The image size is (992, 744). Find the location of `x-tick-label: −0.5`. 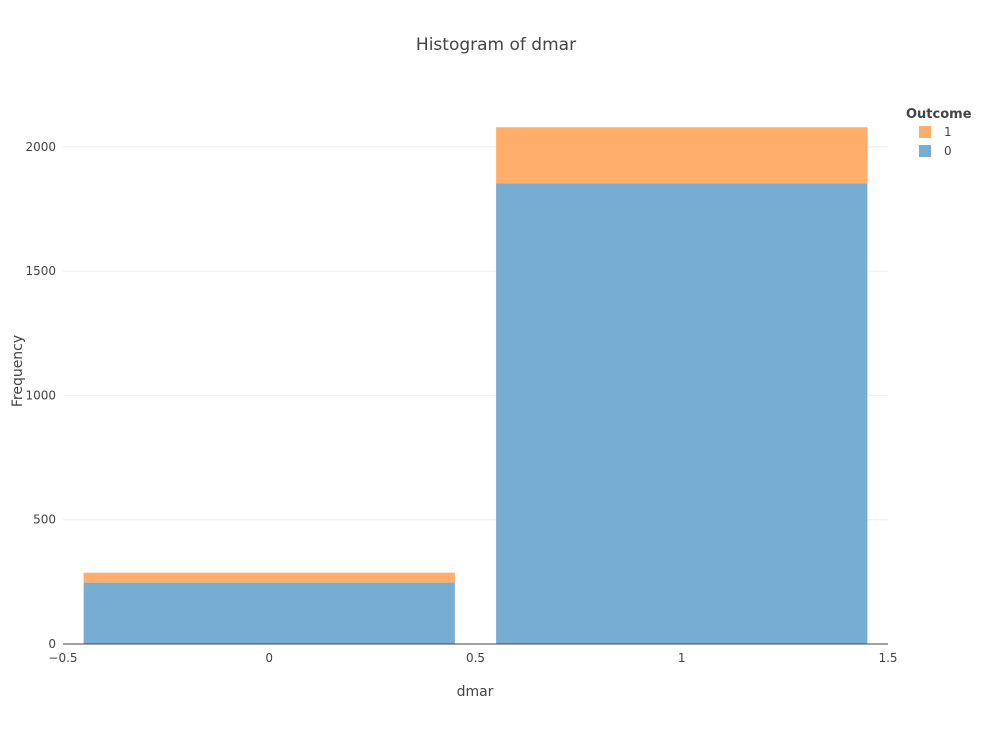

x-tick-label: −0.5 is located at coordinates (62, 658).